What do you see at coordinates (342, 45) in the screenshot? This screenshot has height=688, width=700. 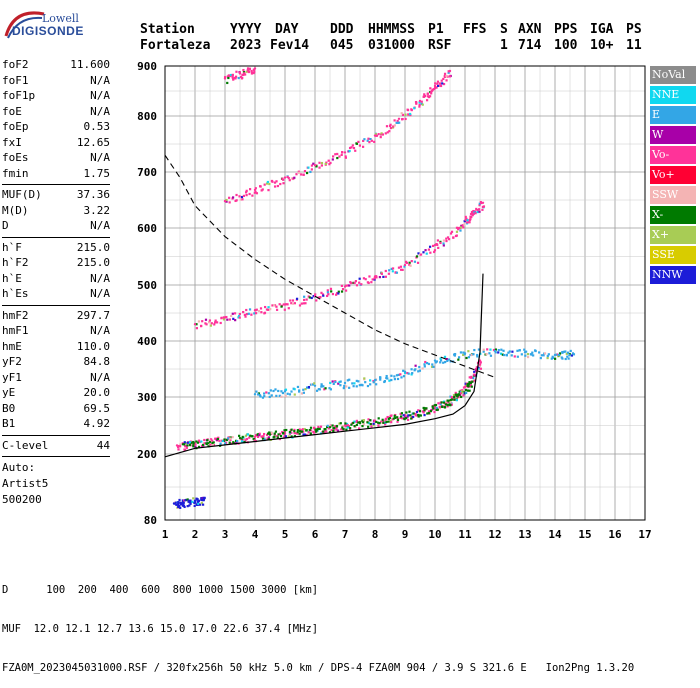 I see `header-value-cell: 045` at bounding box center [342, 45].